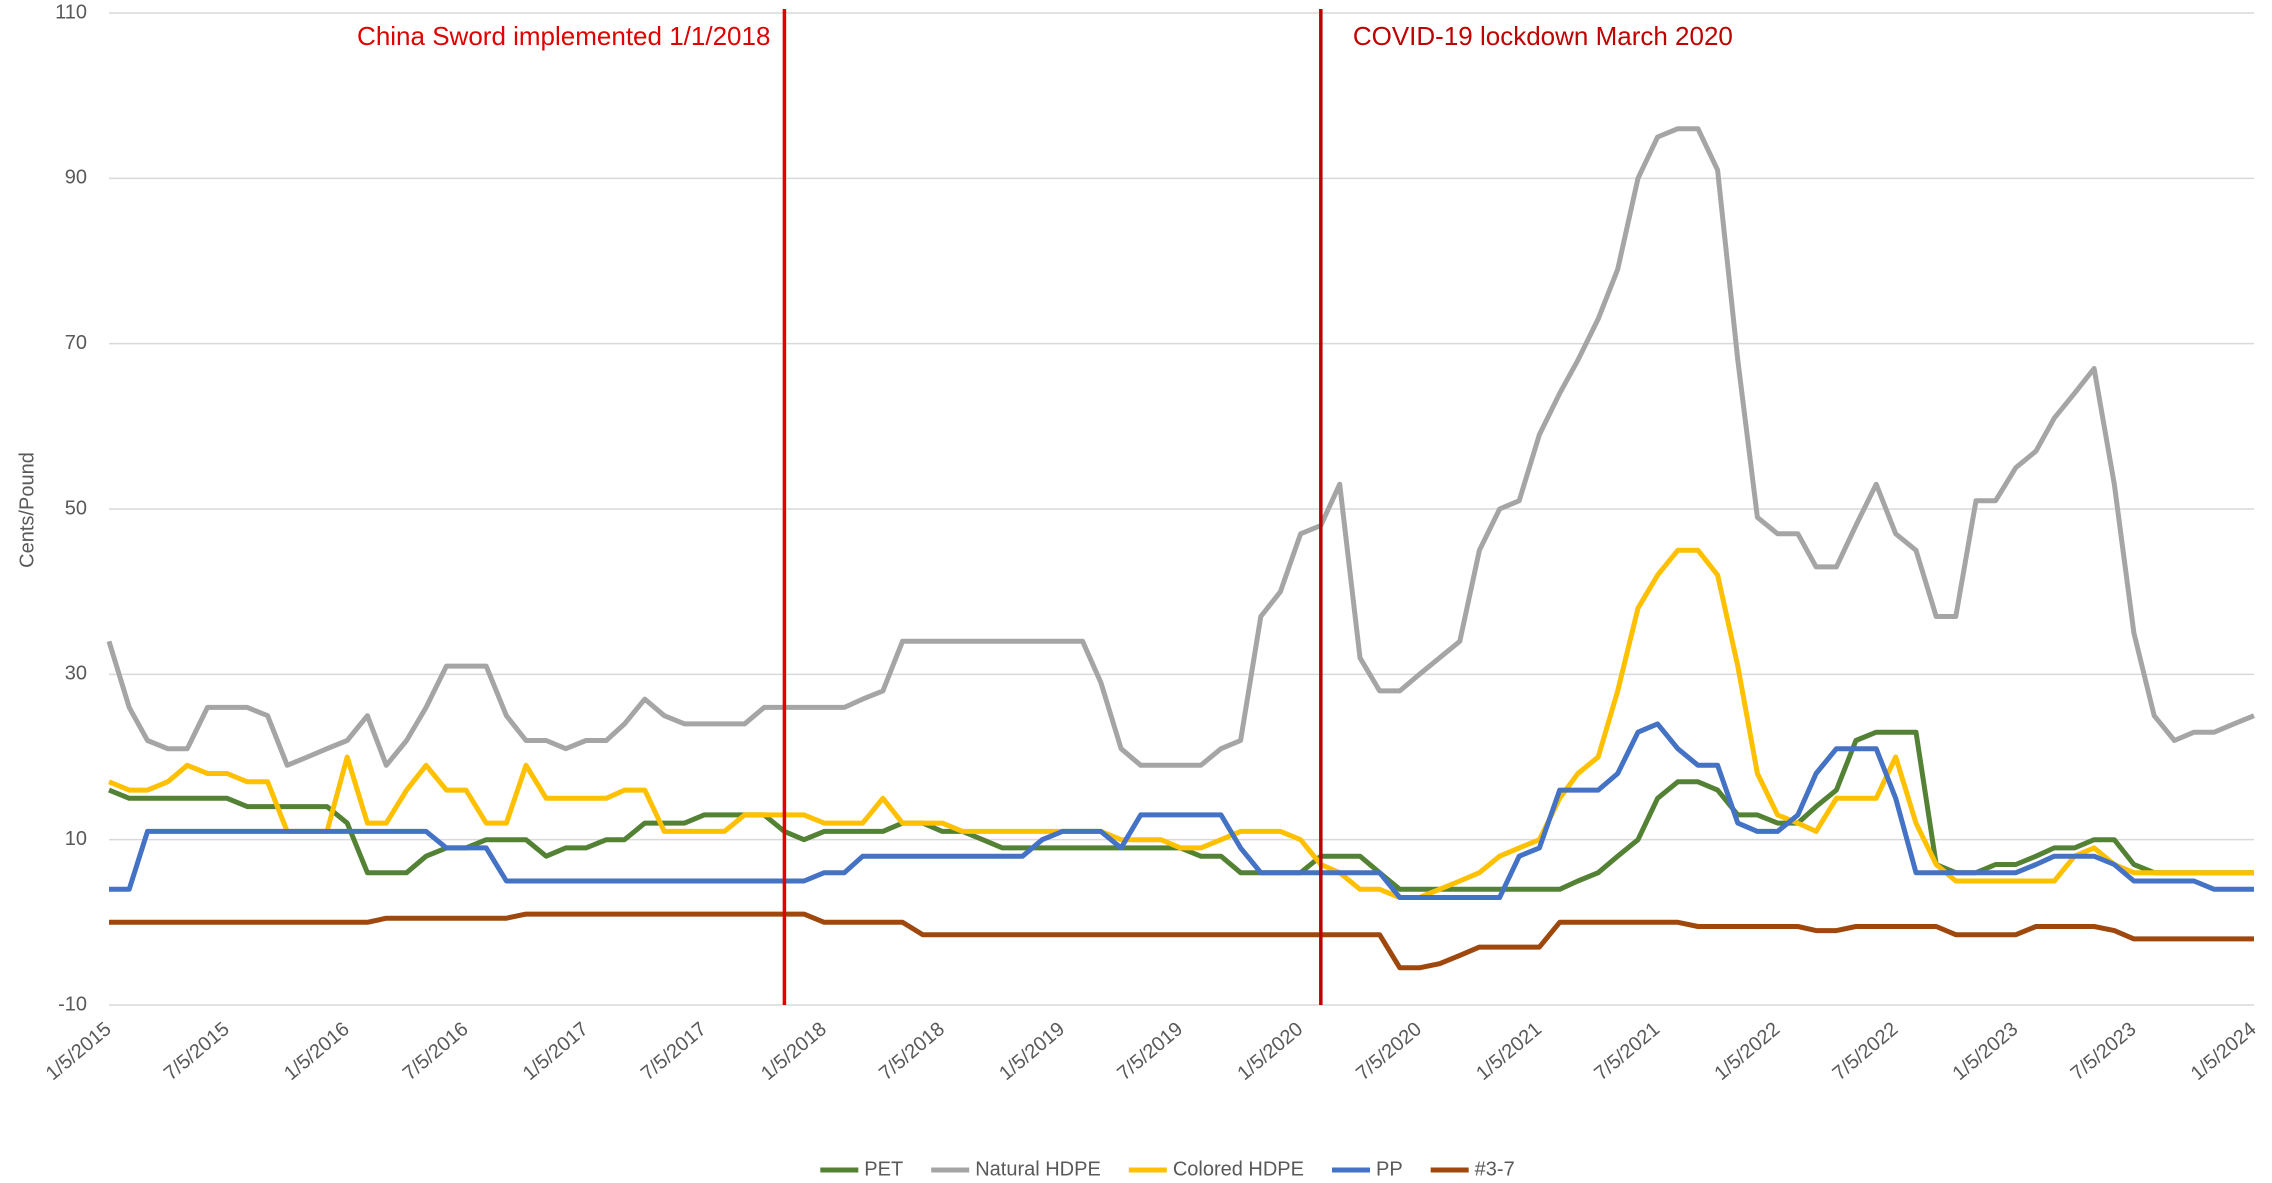 The width and height of the screenshot is (2272, 1183). I want to click on x-tick-label: 1/5/2017, so click(556, 1051).